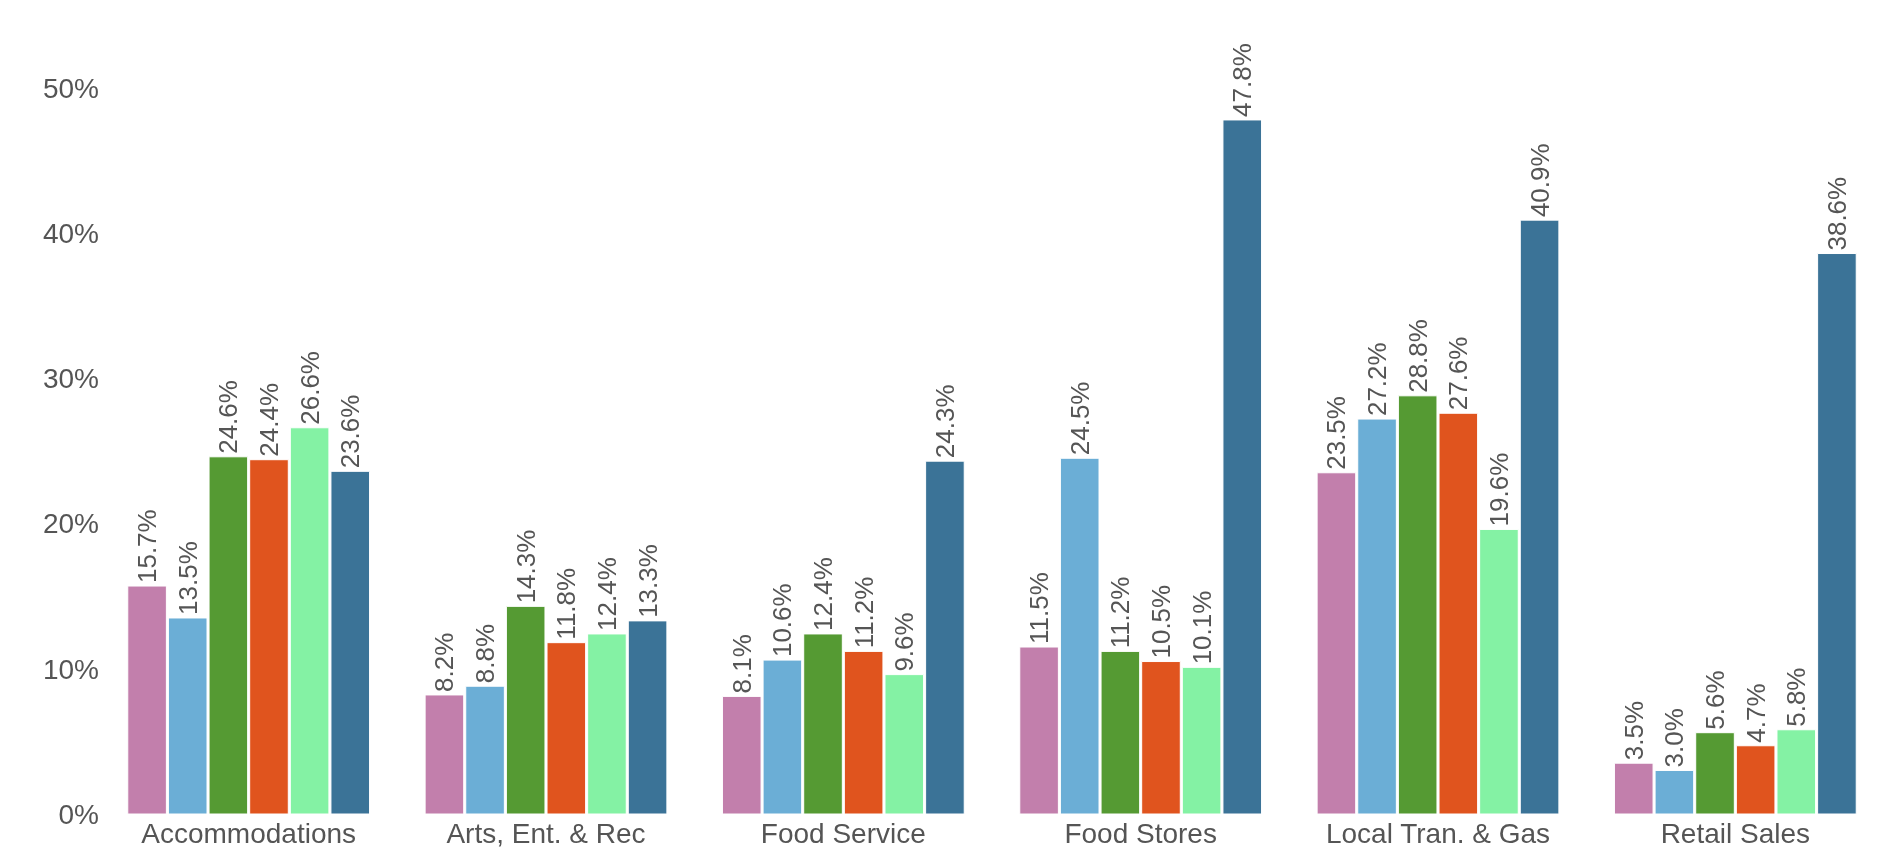  I want to click on y-tick-label: 50%, so click(70, 88).